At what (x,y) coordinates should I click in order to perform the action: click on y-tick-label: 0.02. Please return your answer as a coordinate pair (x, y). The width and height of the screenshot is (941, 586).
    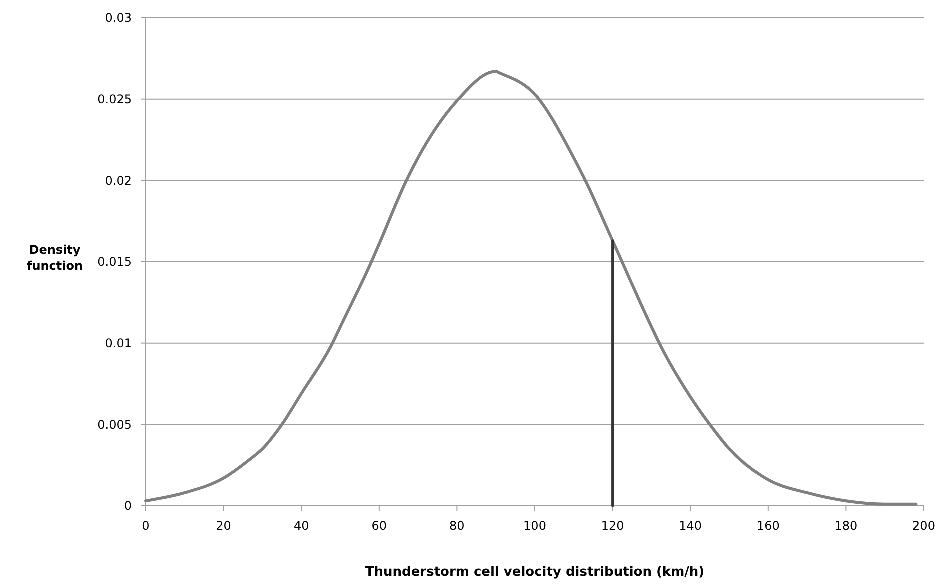
    Looking at the image, I should click on (118, 181).